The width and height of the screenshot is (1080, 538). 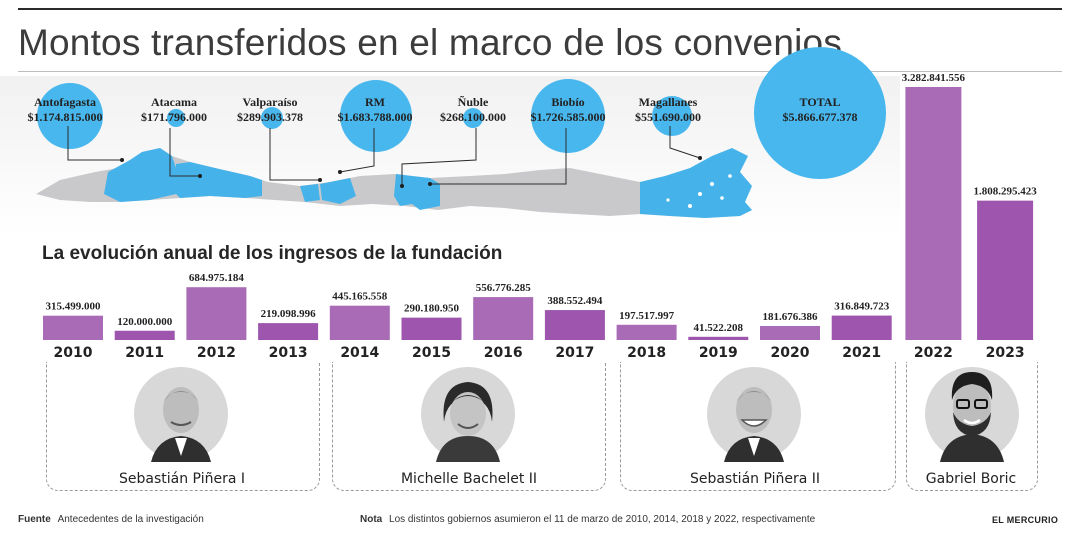 What do you see at coordinates (934, 78) in the screenshot?
I see `bar-value-label: 3.282.841.556` at bounding box center [934, 78].